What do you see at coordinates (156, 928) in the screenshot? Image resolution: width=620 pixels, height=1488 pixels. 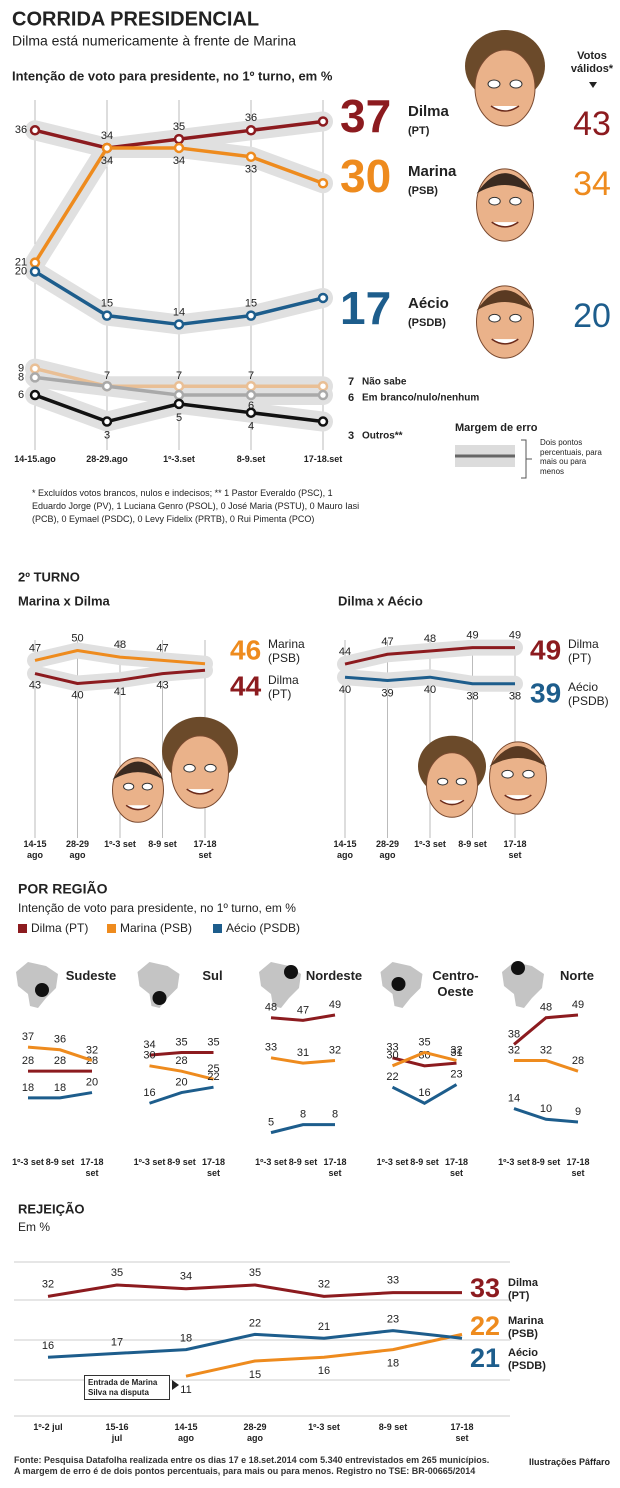 I see `legend-label: Marina (PSB)` at bounding box center [156, 928].